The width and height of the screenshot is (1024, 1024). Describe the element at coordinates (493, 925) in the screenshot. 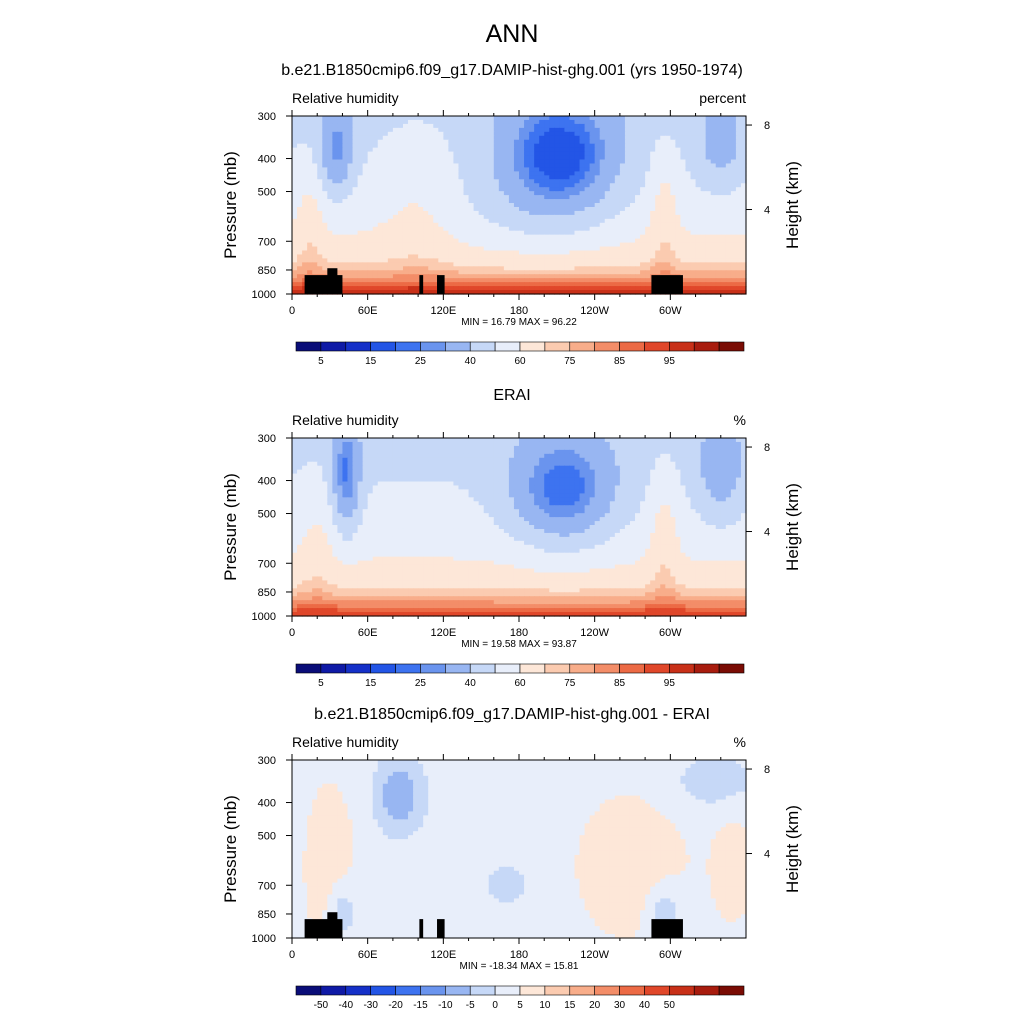

I see `topography-mask` at that location.